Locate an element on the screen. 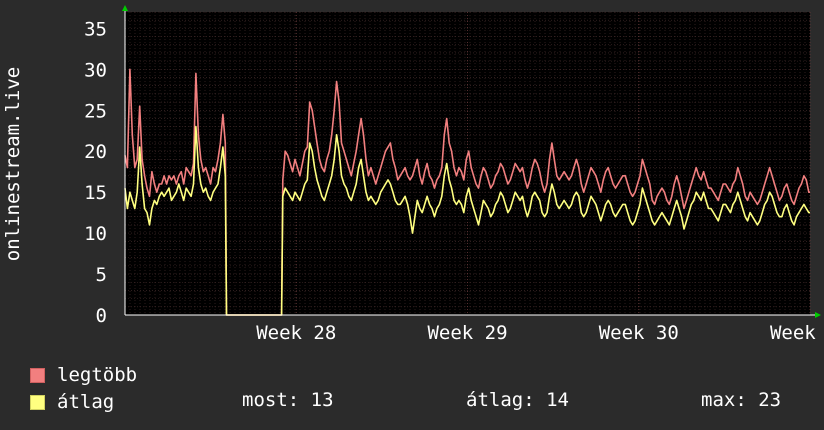 The height and width of the screenshot is (430, 824). y-tick-label: 20 is located at coordinates (95, 152).